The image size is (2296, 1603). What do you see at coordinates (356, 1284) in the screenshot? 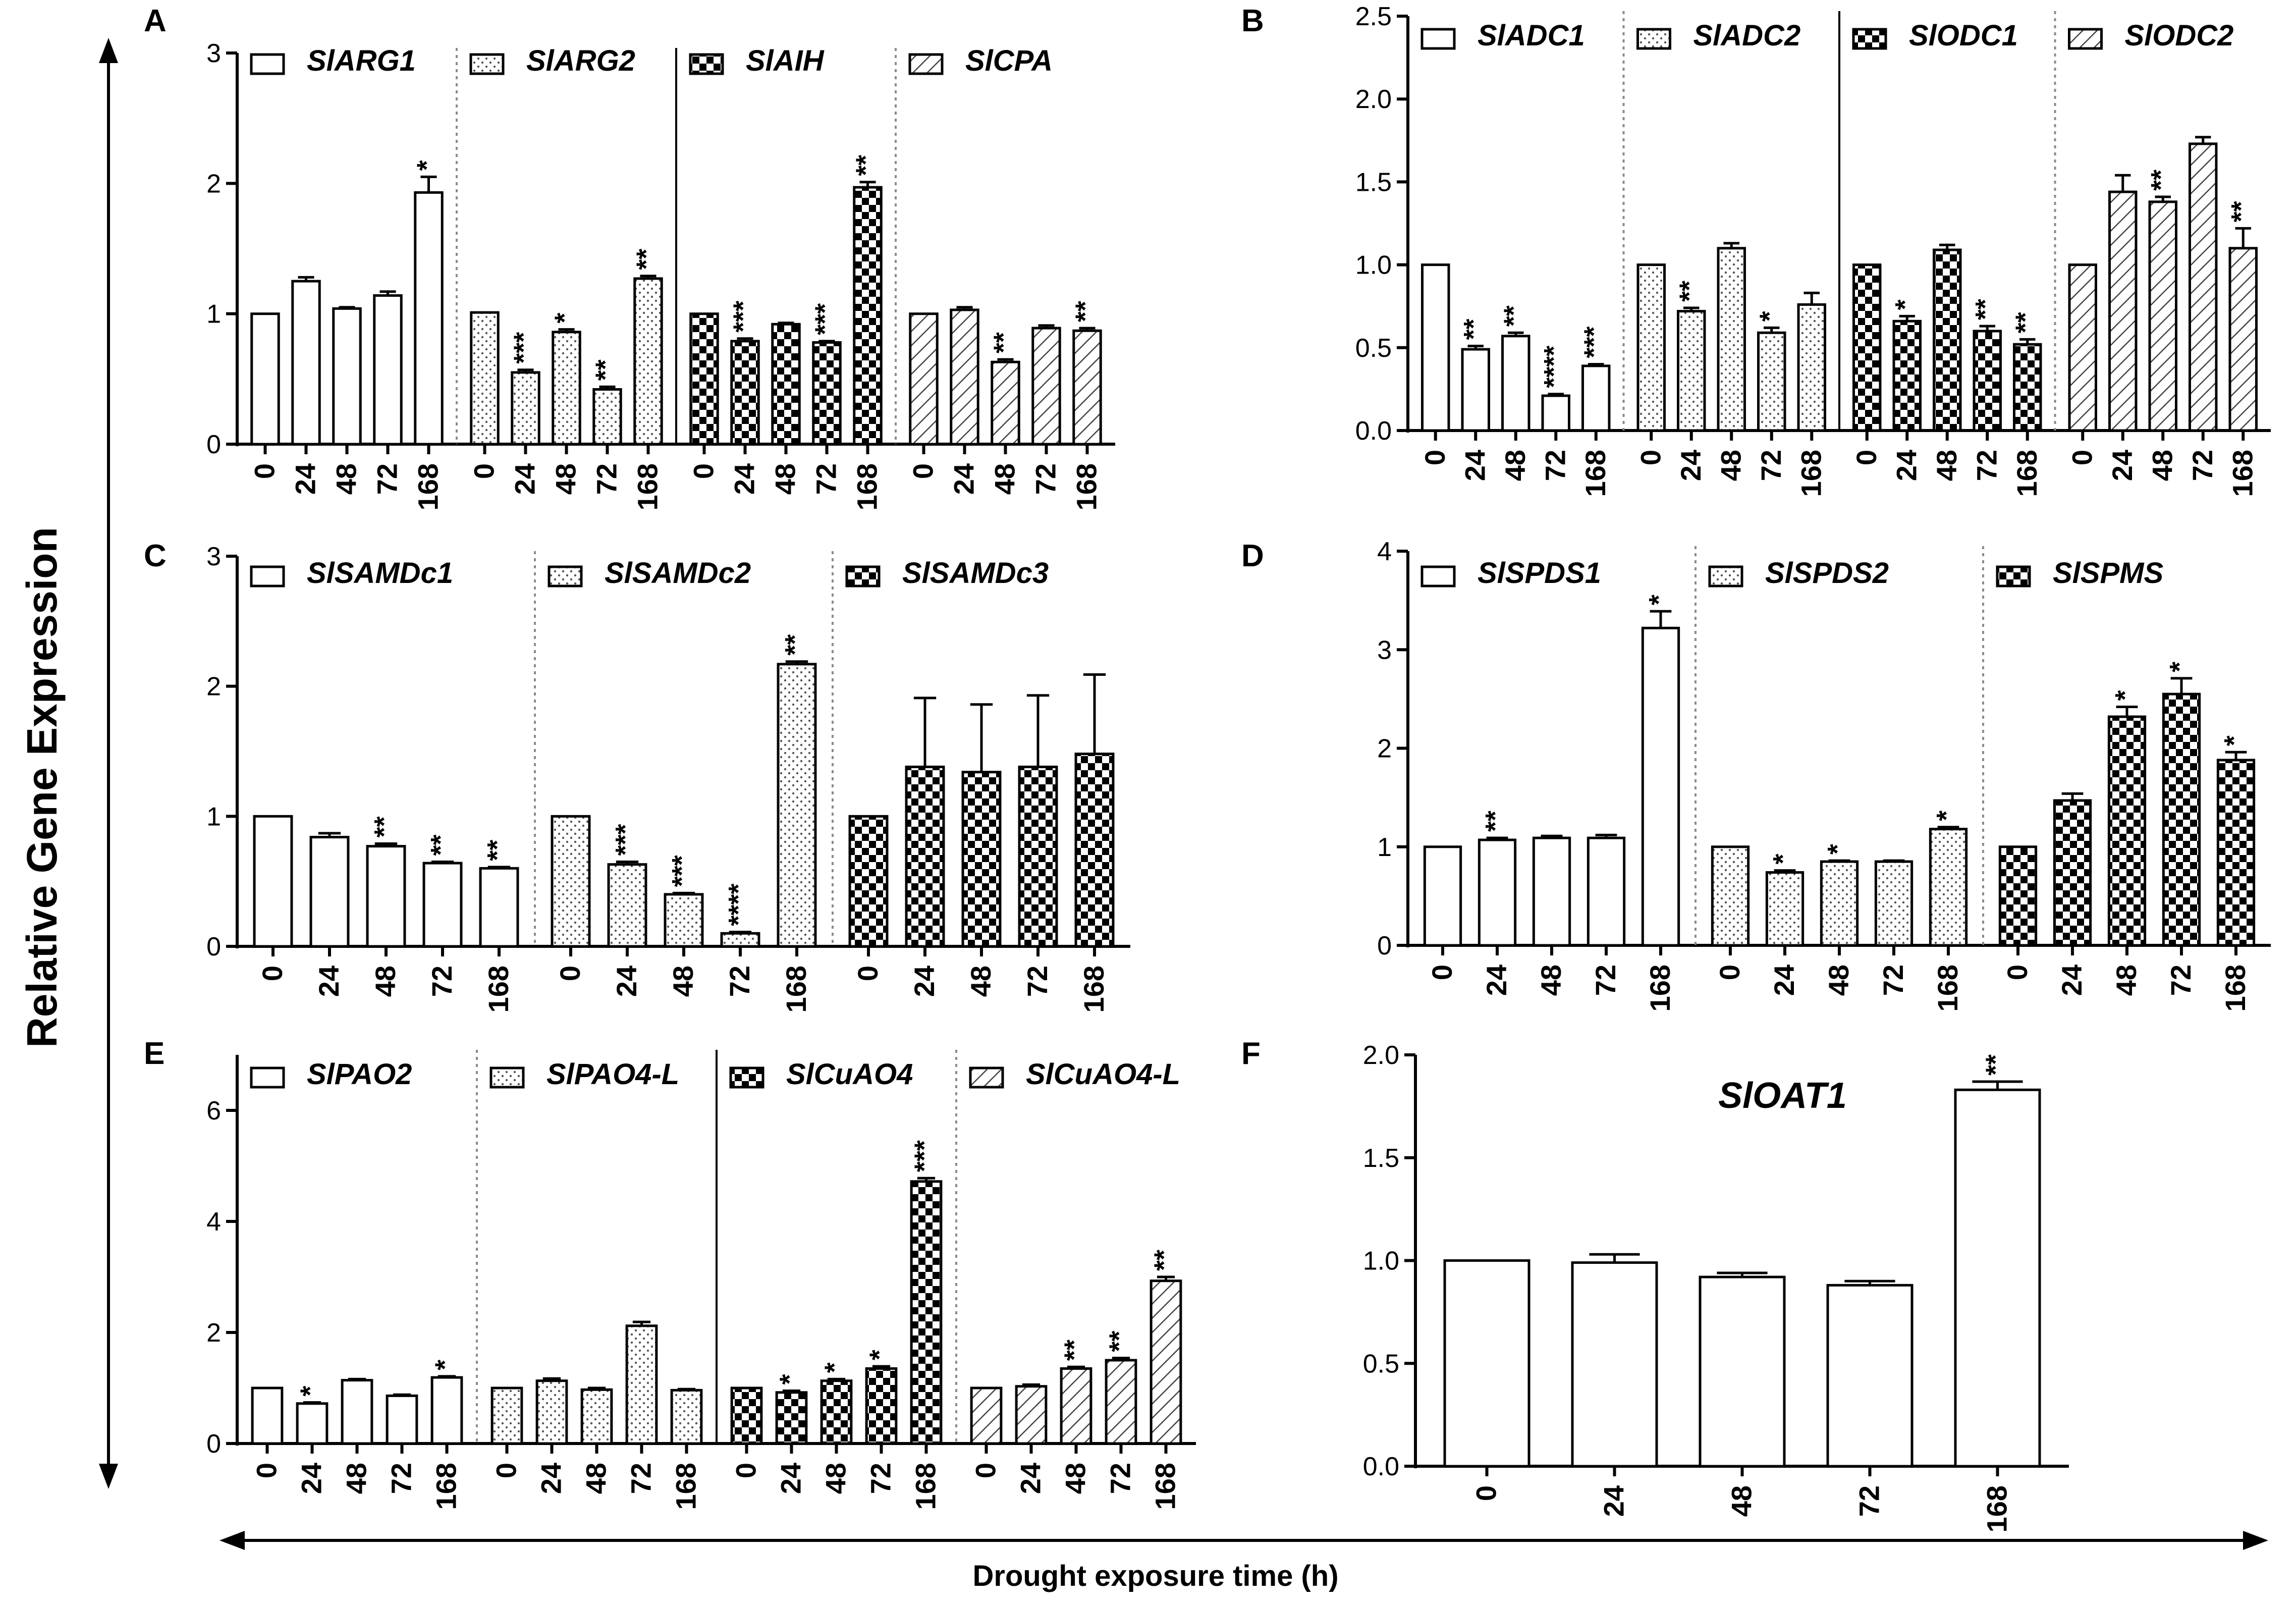
I see `series-SlPAO2: SlPAO2 0 * 24 48 72 * 168` at bounding box center [356, 1284].